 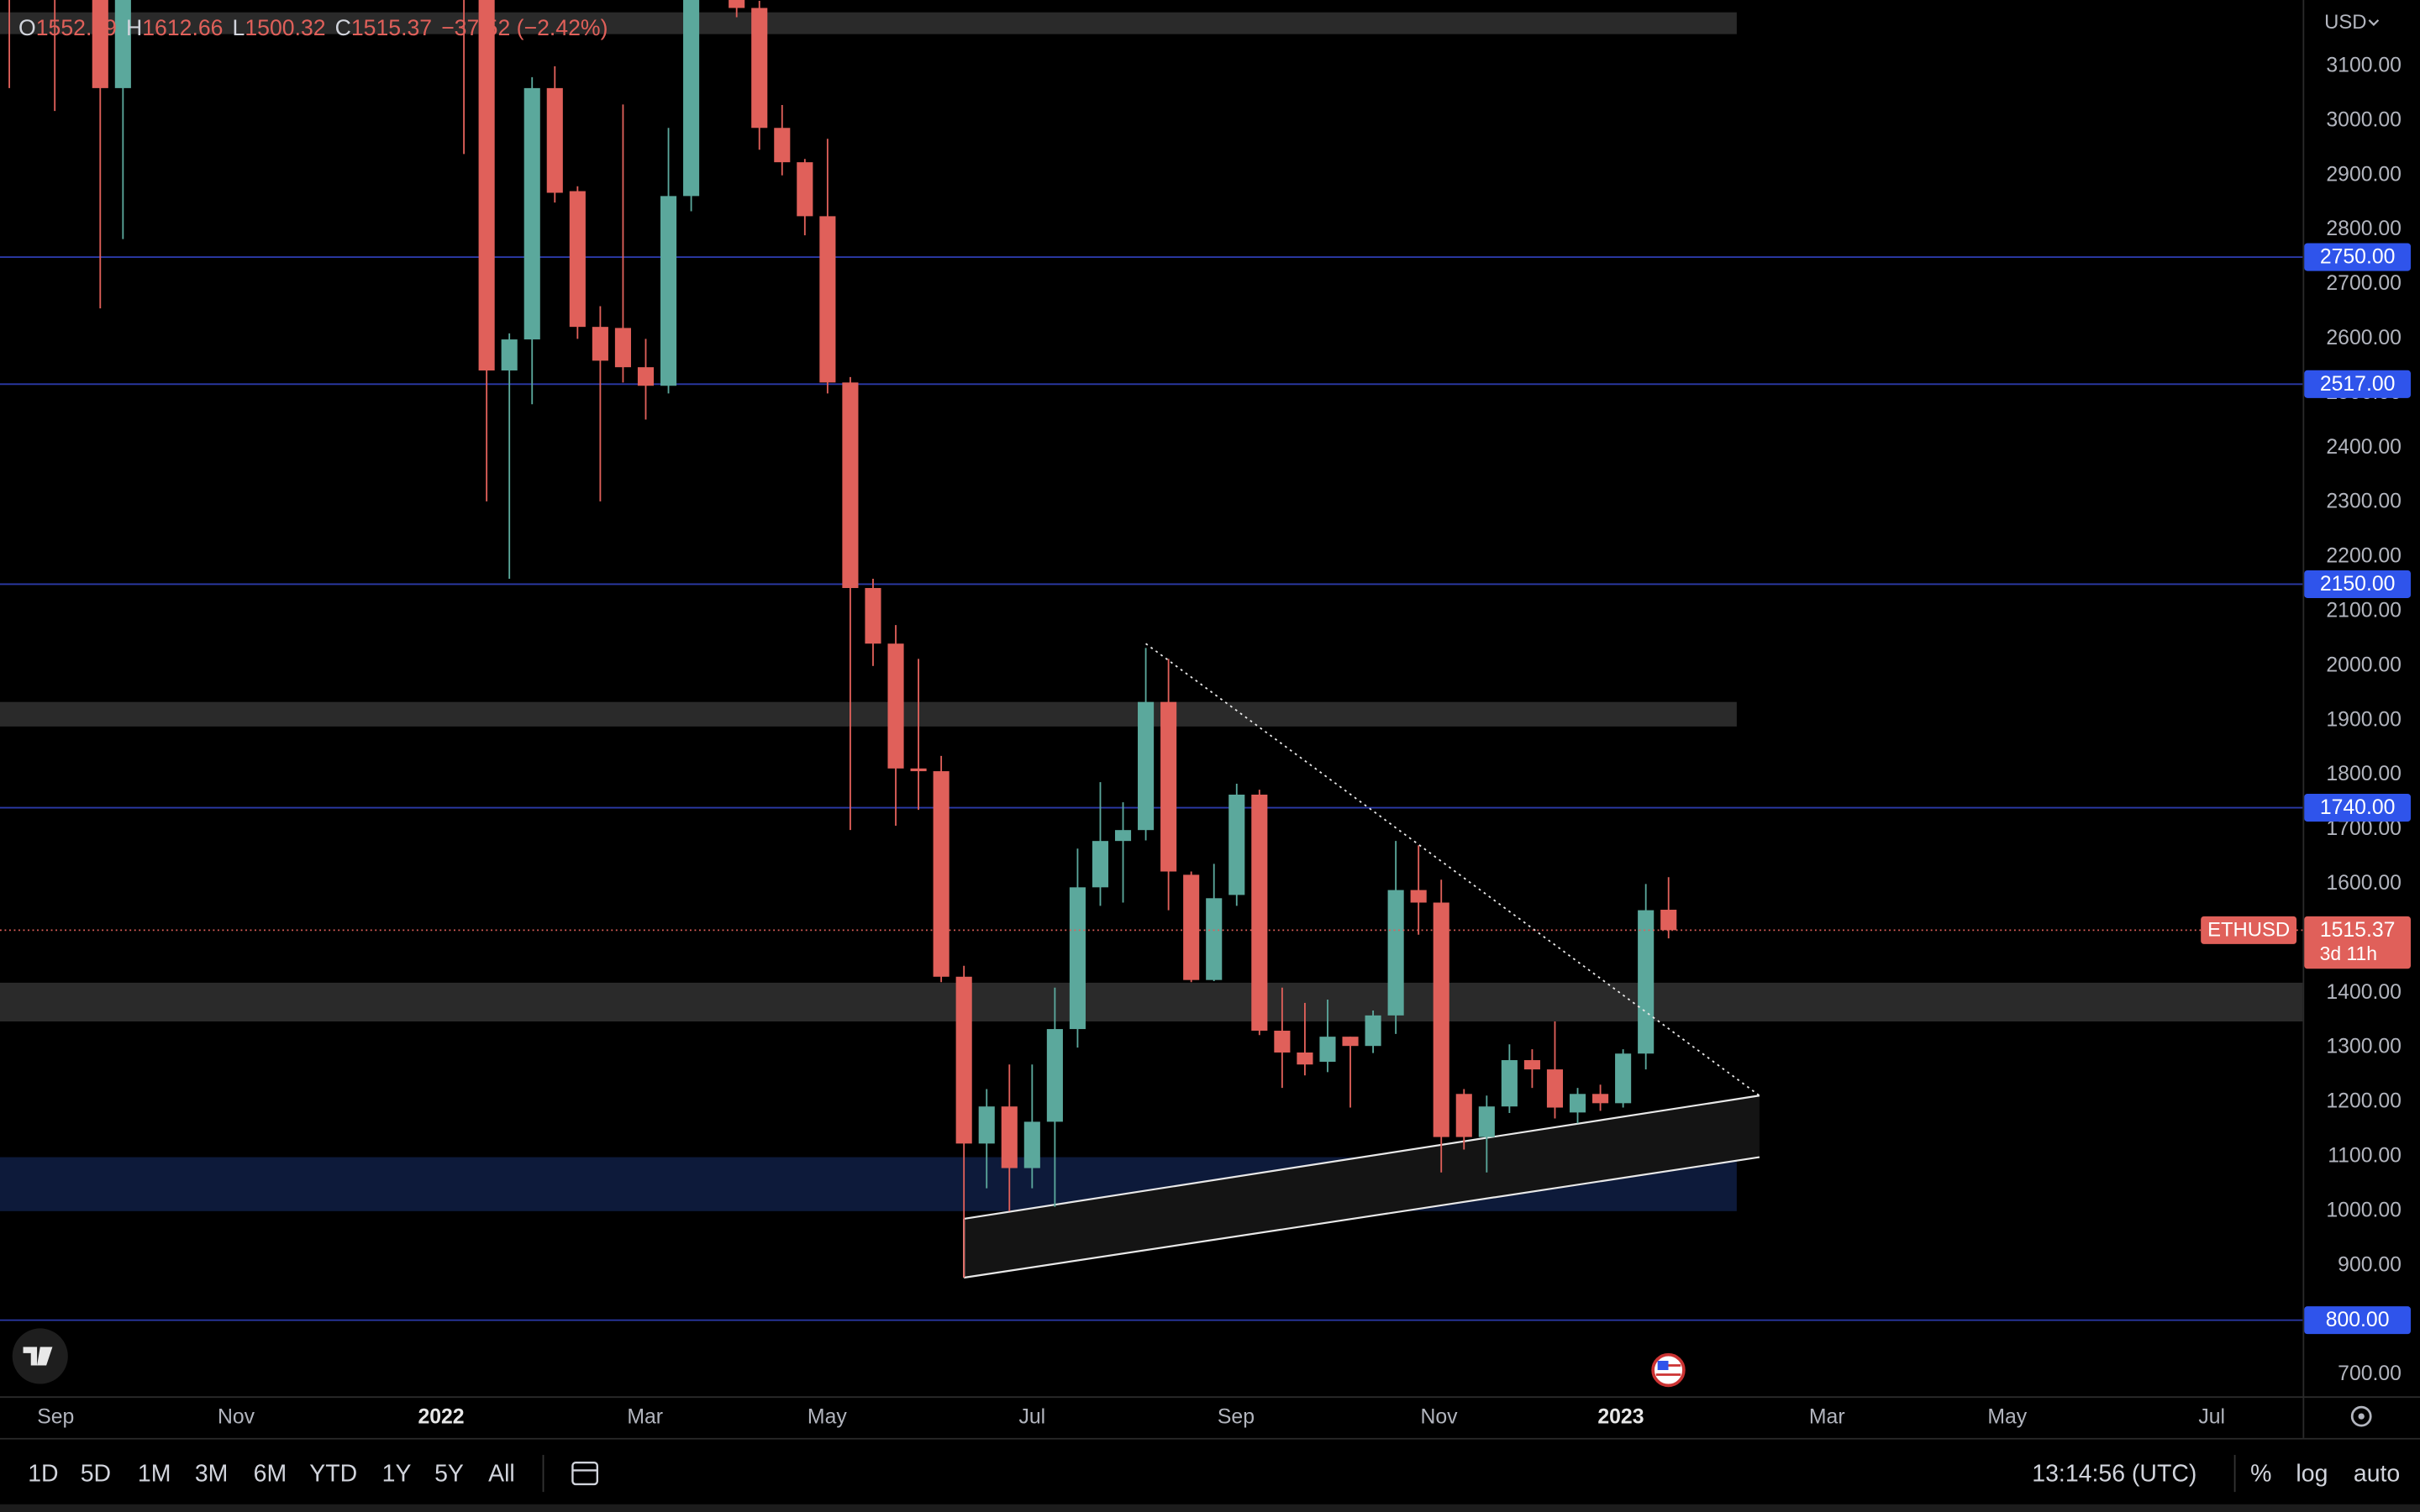 What do you see at coordinates (1236, 1417) in the screenshot?
I see `x-tick-label: Sep` at bounding box center [1236, 1417].